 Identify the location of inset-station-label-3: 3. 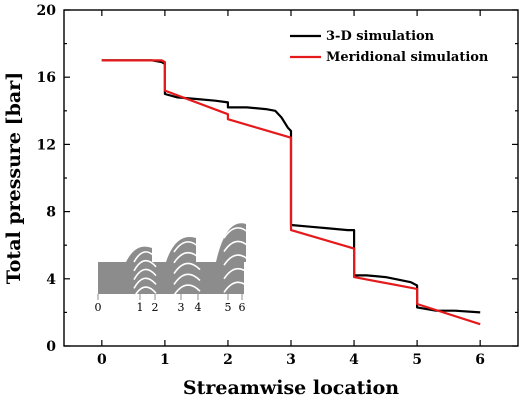
(181, 307).